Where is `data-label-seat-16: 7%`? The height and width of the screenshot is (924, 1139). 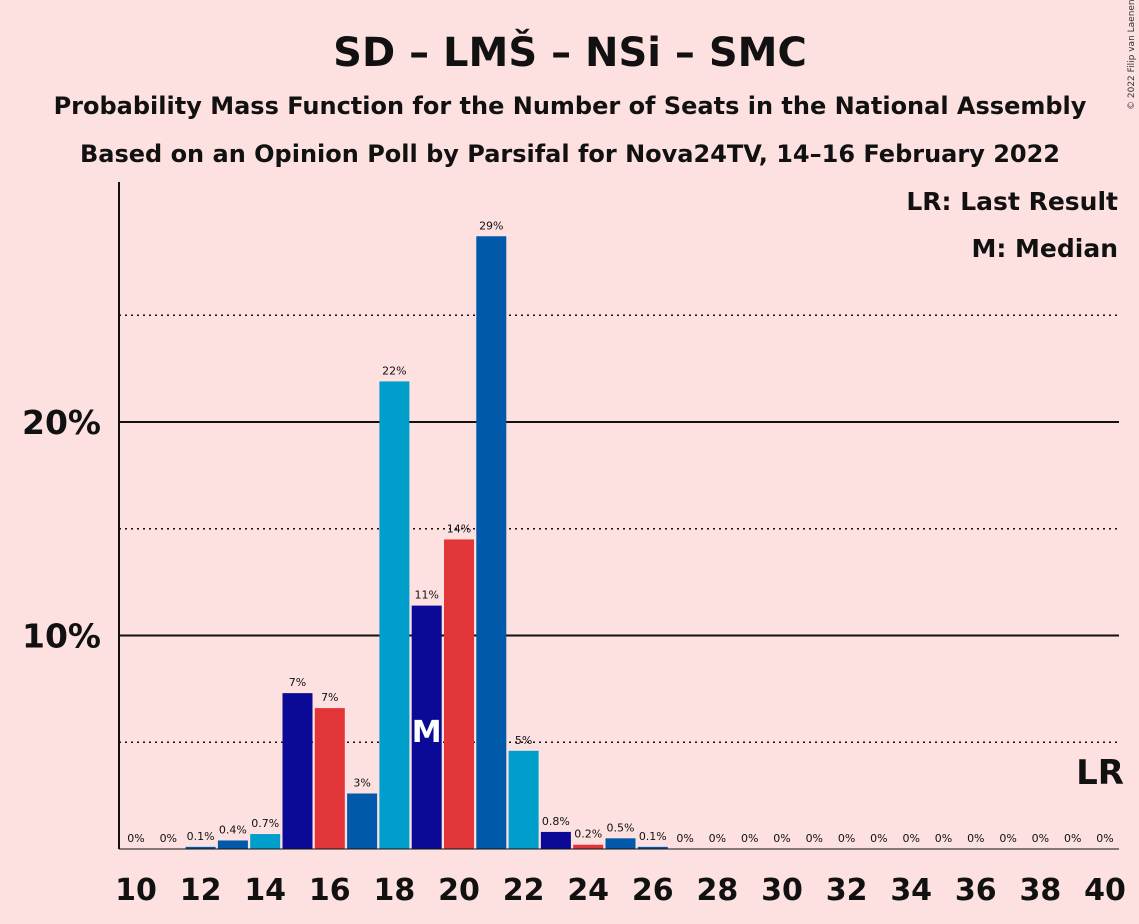 data-label-seat-16: 7% is located at coordinates (329, 697).